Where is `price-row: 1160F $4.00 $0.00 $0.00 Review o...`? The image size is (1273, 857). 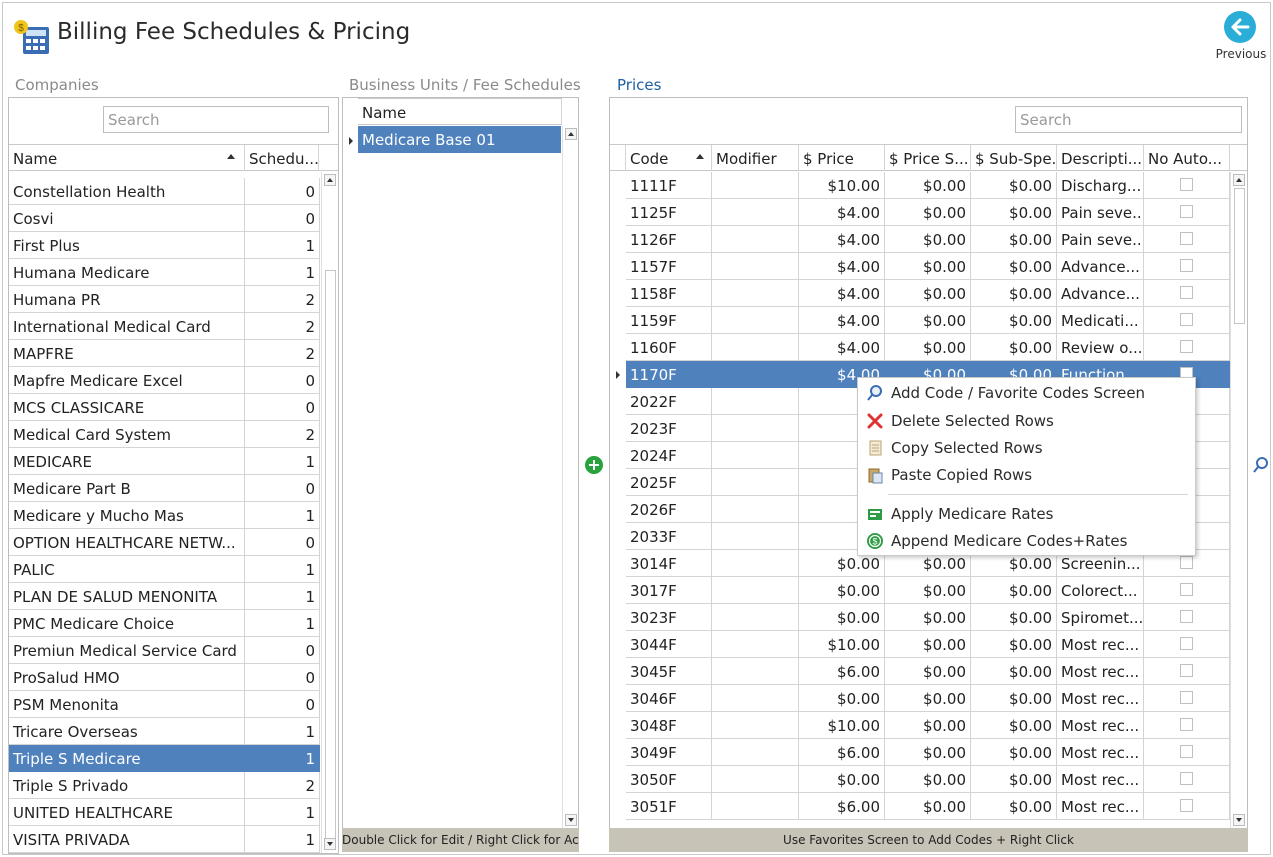
price-row: 1160F $4.00 $0.00 $0.00 Review o... is located at coordinates (920, 347).